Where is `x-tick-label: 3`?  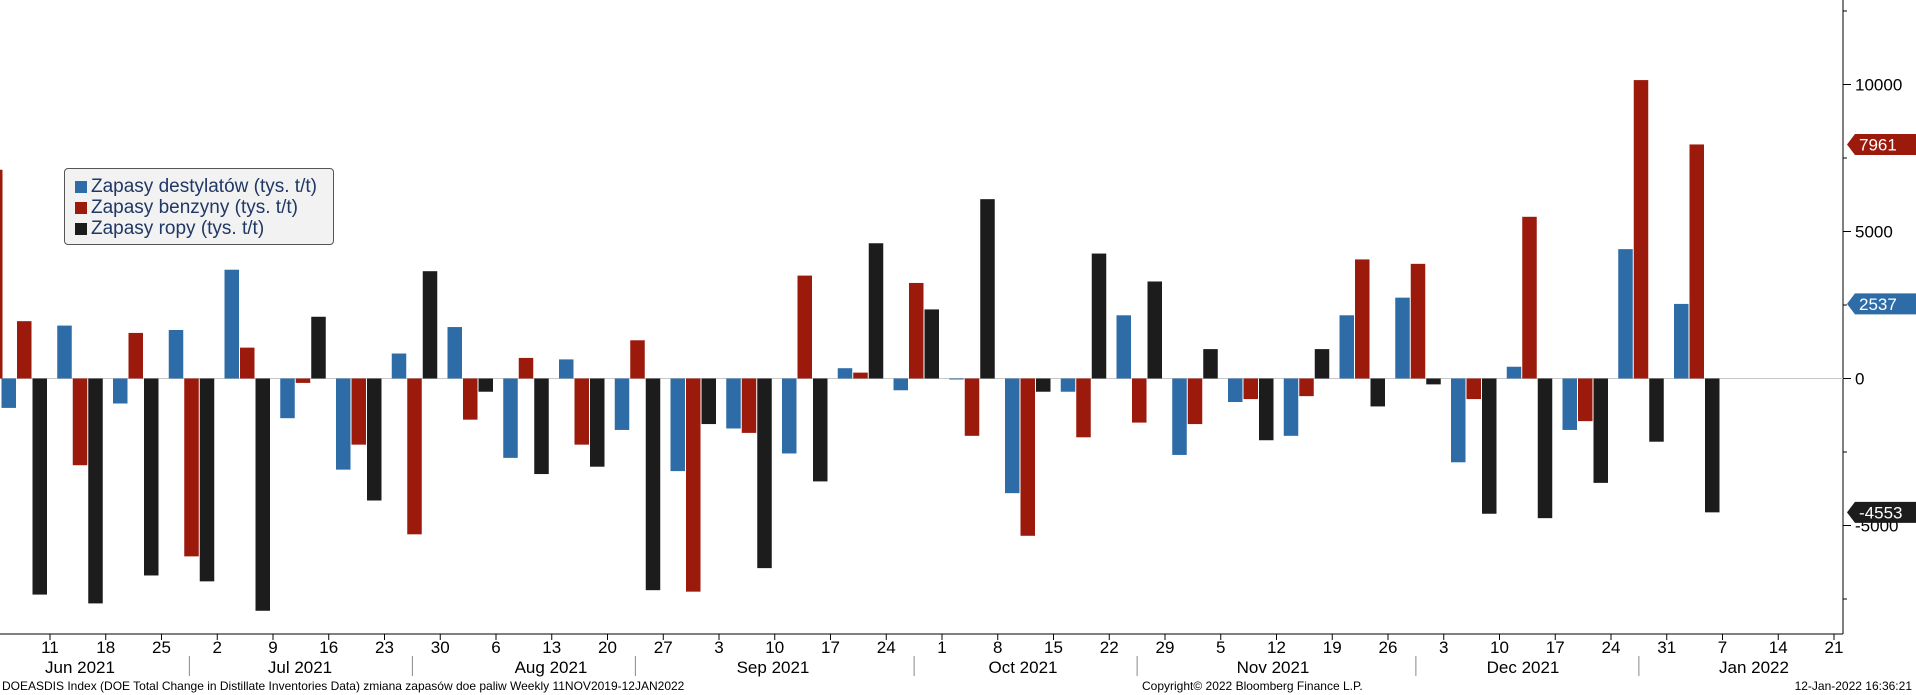 x-tick-label: 3 is located at coordinates (1443, 647).